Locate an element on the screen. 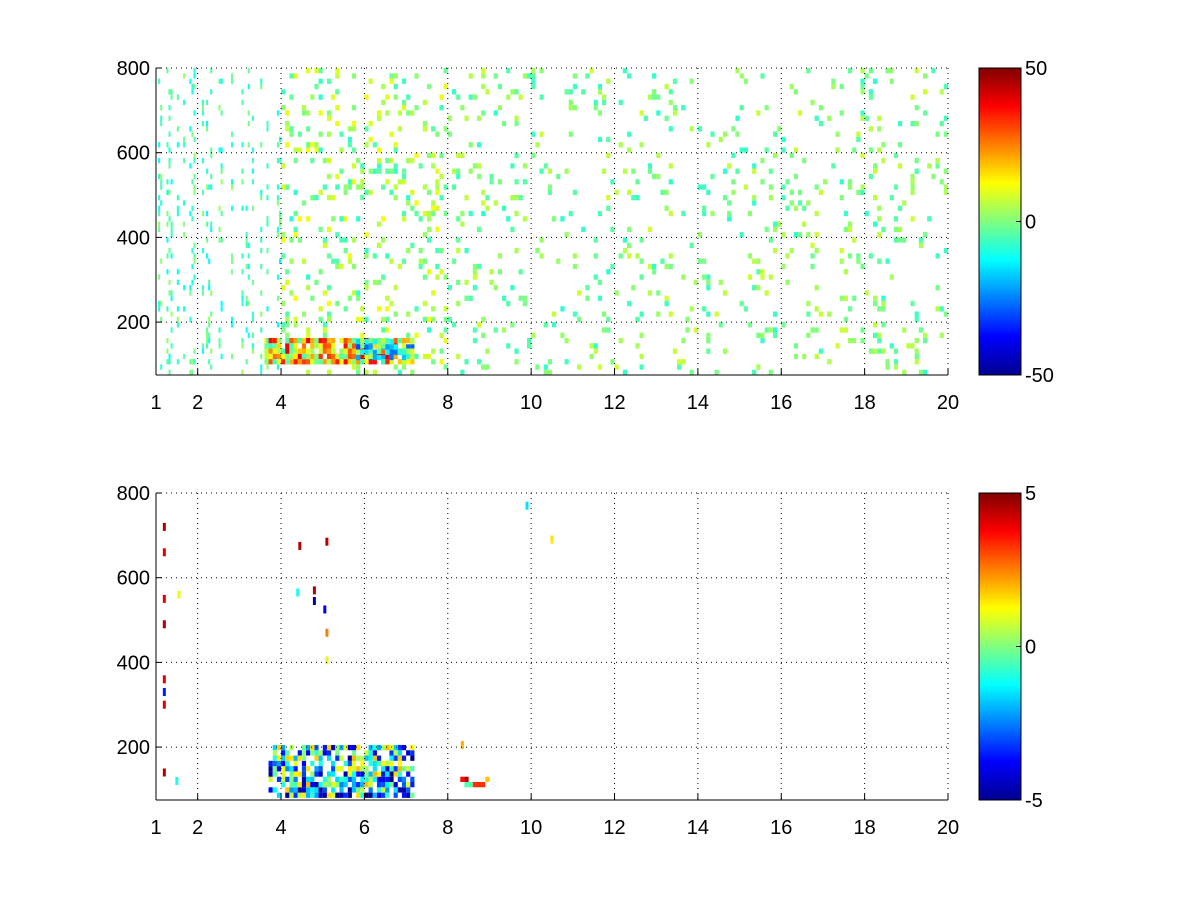 This screenshot has height=900, width=1200. y-tick-label: 200 is located at coordinates (133, 748).